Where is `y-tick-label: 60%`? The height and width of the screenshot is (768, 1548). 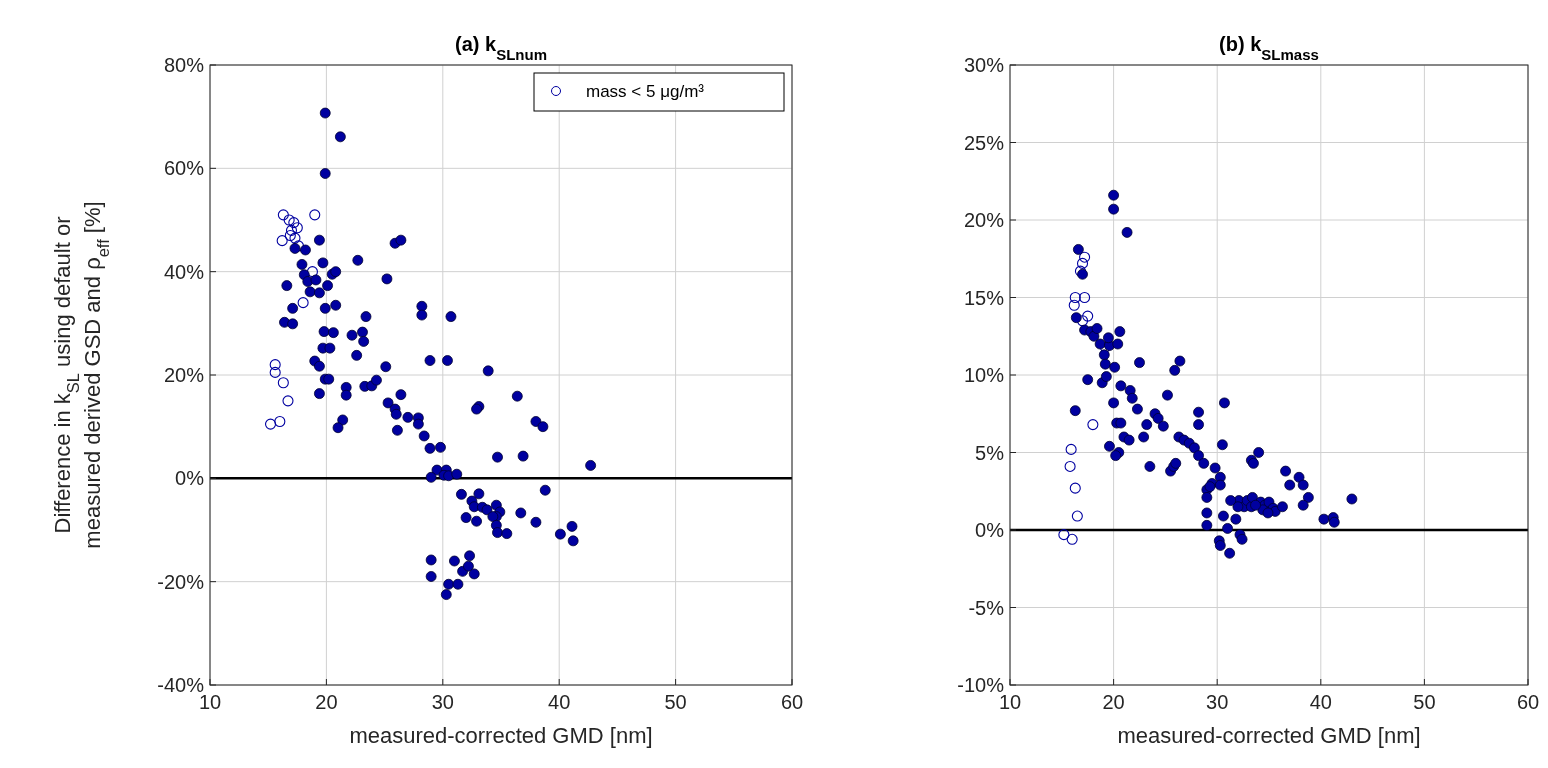
y-tick-label: 60% is located at coordinates (184, 168).